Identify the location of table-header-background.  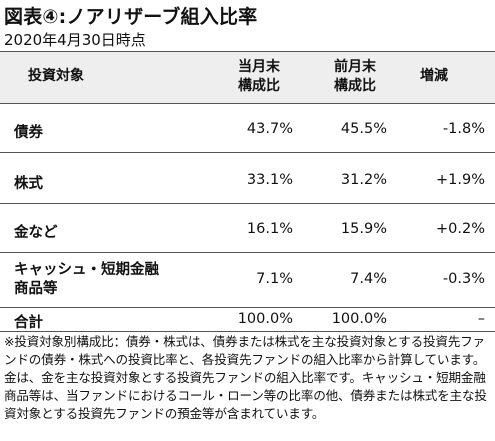
(247, 77).